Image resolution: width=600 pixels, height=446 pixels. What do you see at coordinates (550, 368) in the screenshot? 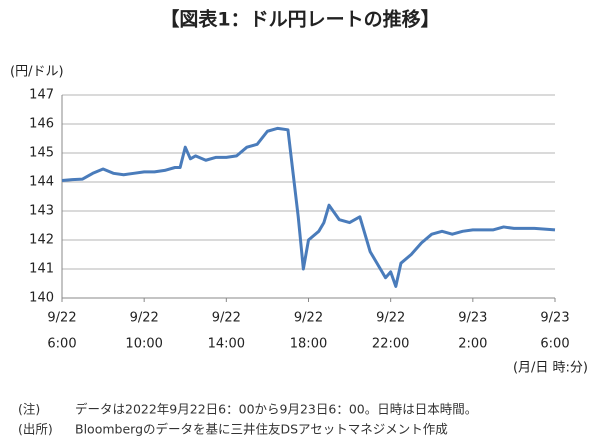
I see `x-axis-label: (月/日 時:分)` at bounding box center [550, 368].